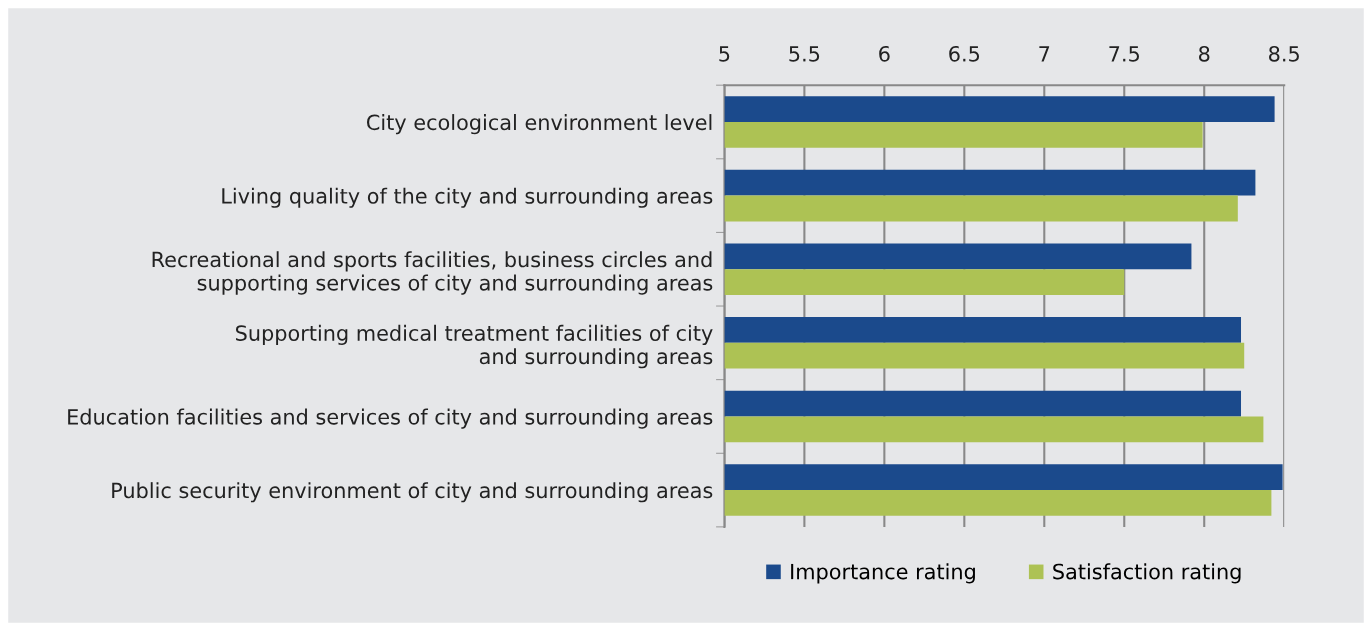 Image resolution: width=1372 pixels, height=631 pixels. What do you see at coordinates (1284, 53) in the screenshot?
I see `x-tick-label: 8.5` at bounding box center [1284, 53].